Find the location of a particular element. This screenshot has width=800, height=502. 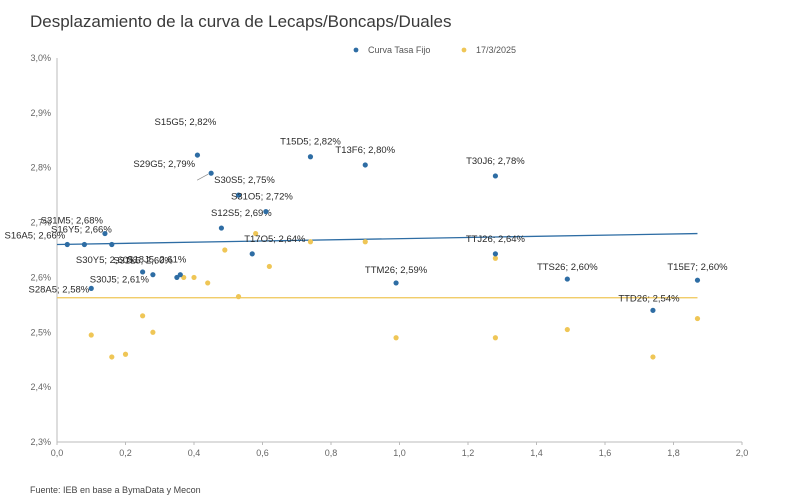

point-label: TTD26; 2,54% is located at coordinates (649, 298).